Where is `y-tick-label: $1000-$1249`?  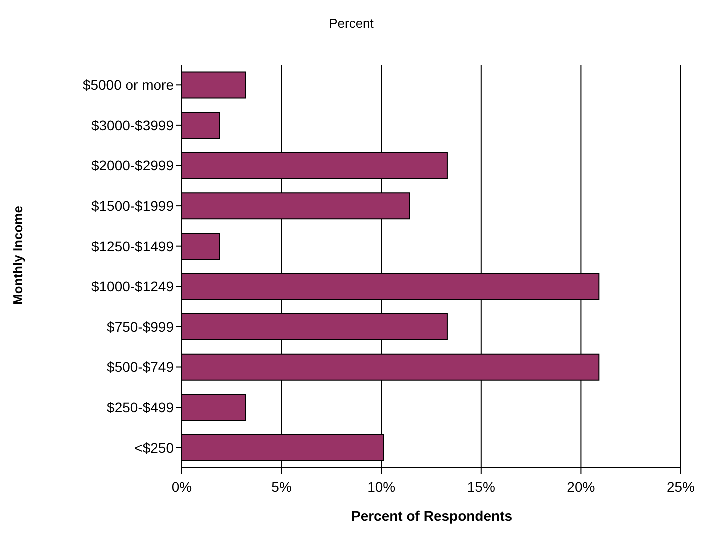 y-tick-label: $1000-$1249 is located at coordinates (132, 286).